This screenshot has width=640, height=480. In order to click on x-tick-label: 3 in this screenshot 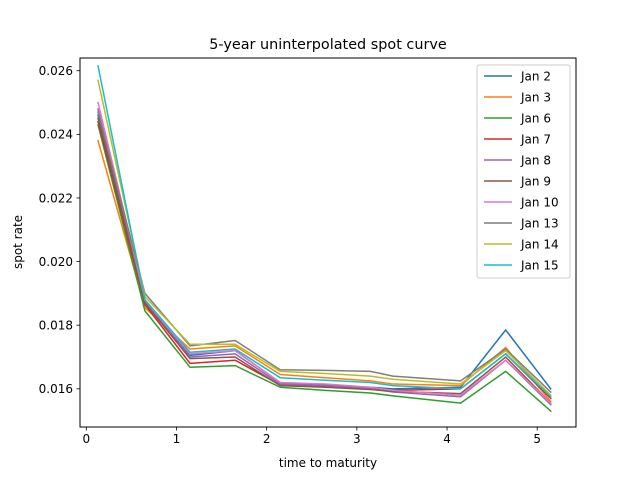, I will do `click(357, 439)`.